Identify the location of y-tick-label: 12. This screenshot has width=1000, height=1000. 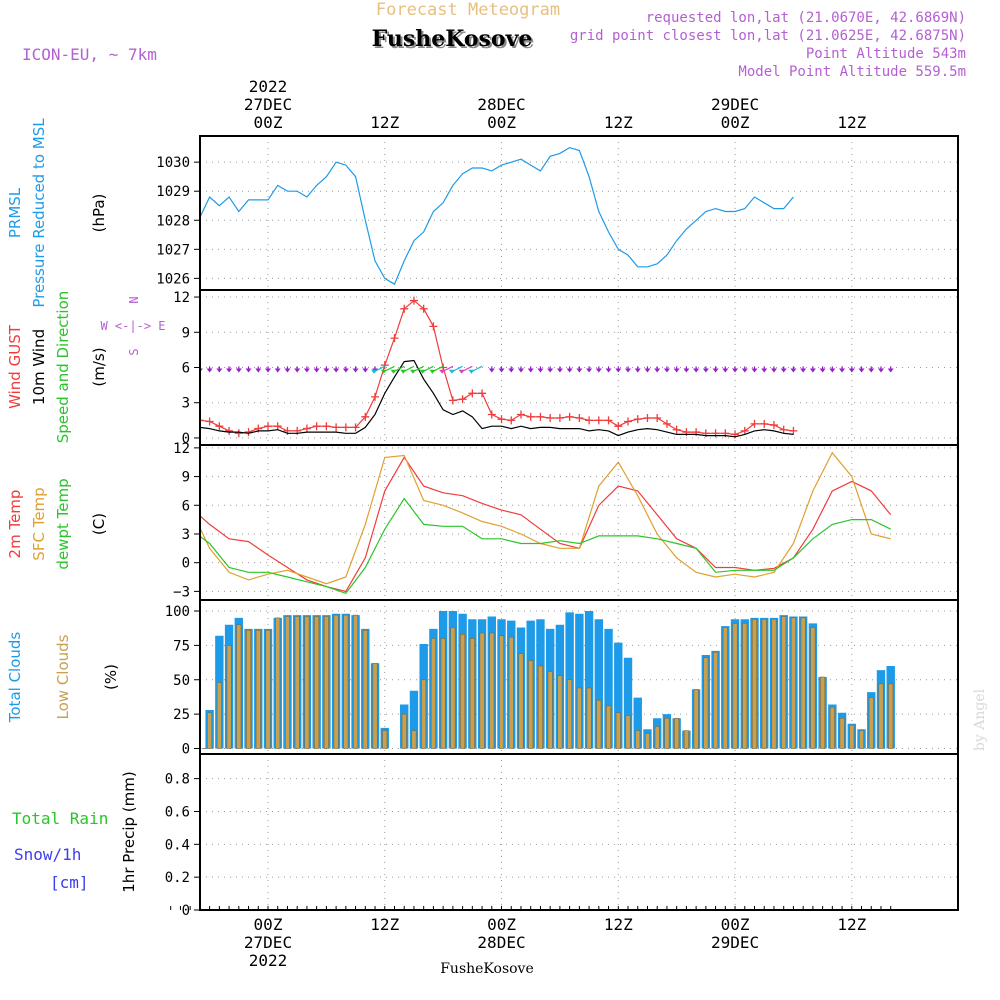
(181, 449).